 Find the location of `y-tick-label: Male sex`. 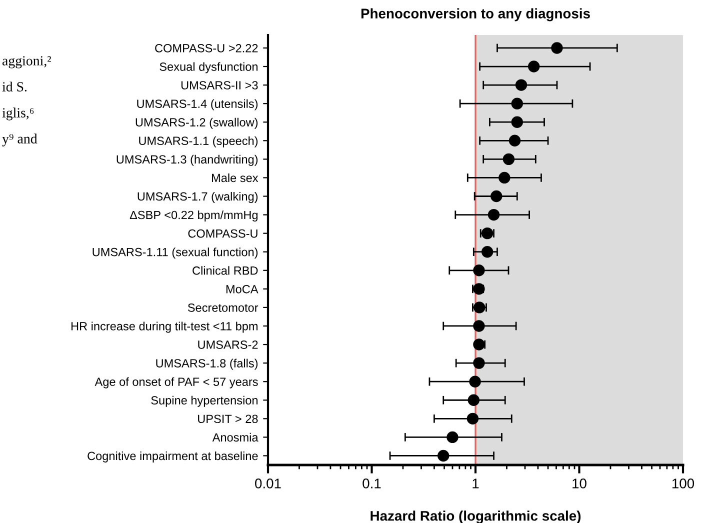

y-tick-label: Male sex is located at coordinates (235, 177).